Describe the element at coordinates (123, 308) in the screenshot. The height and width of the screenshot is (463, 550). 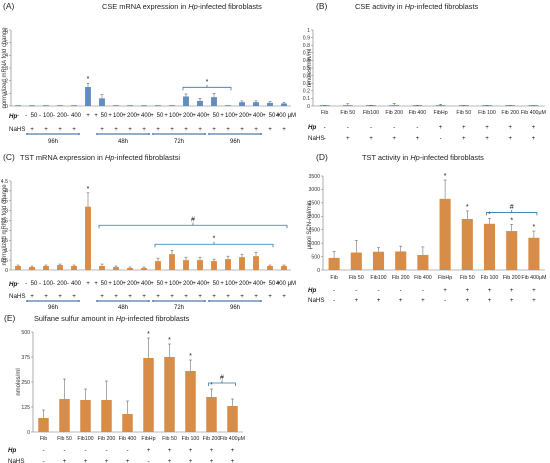
I see `time-group-label: 48h` at that location.